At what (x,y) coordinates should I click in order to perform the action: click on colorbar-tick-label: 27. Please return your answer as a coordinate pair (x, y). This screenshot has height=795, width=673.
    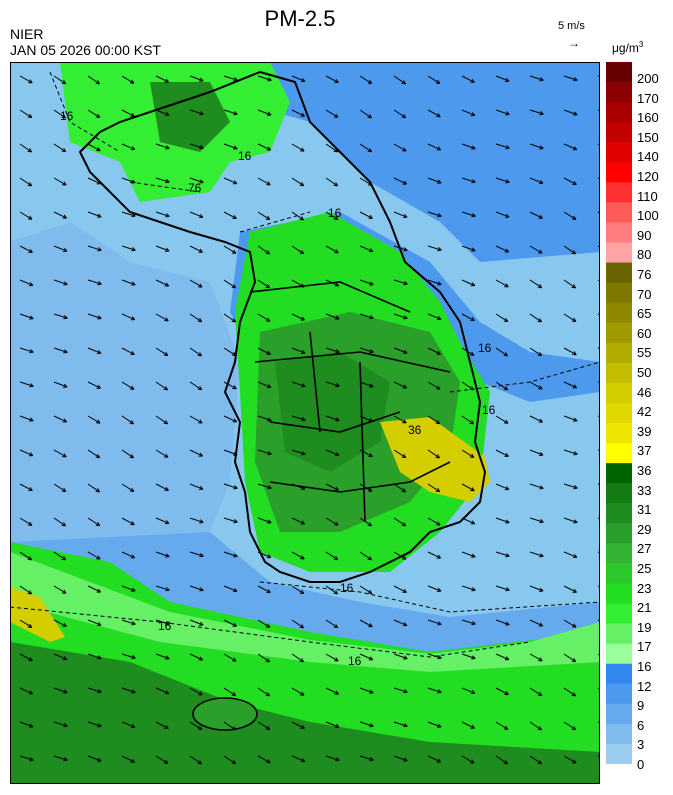
    Looking at the image, I should click on (644, 549).